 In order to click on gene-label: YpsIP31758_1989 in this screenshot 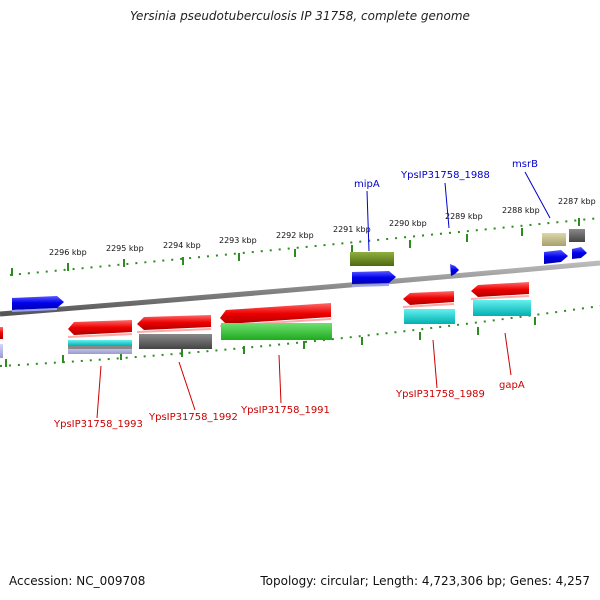, I will do `click(440, 394)`.